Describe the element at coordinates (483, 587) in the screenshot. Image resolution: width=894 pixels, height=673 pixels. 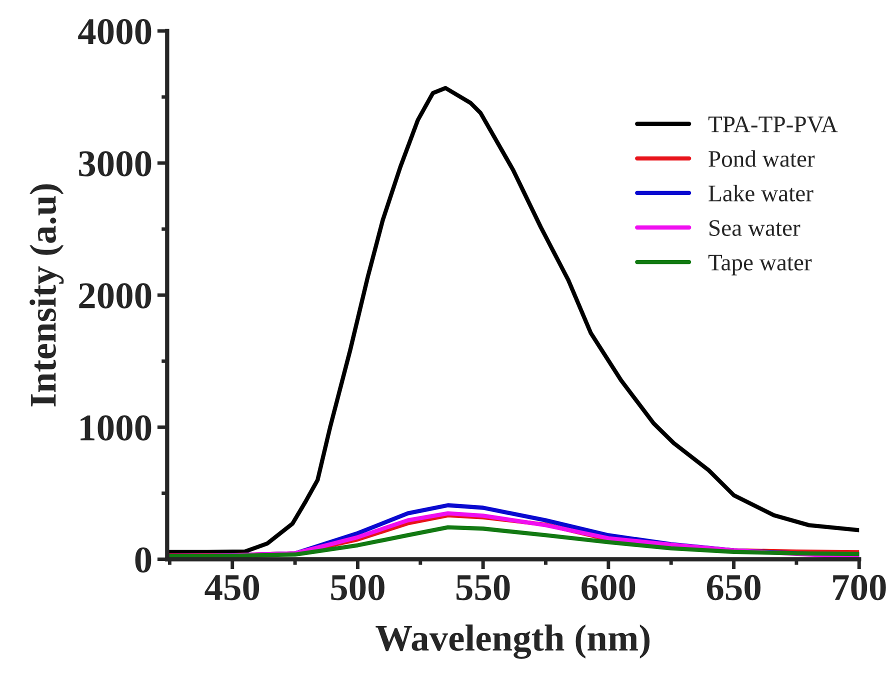
I see `x-tick-label: 550` at that location.